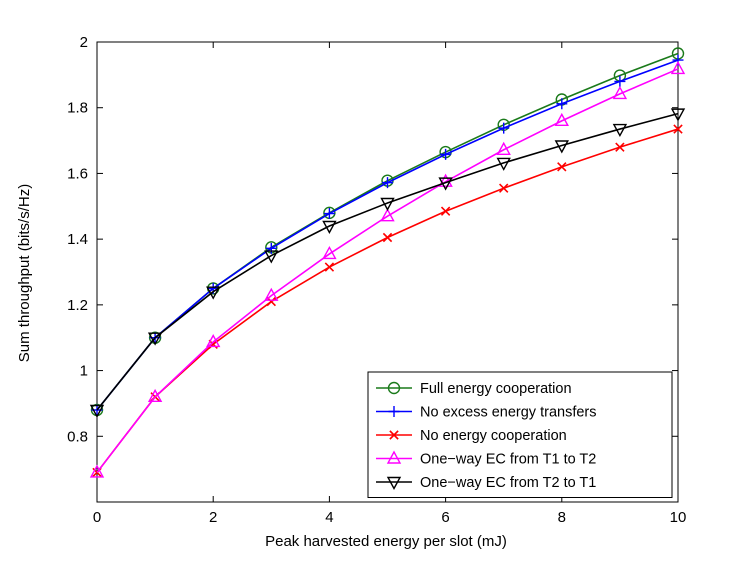  Describe the element at coordinates (84, 42) in the screenshot. I see `y-tick-label: 2` at that location.